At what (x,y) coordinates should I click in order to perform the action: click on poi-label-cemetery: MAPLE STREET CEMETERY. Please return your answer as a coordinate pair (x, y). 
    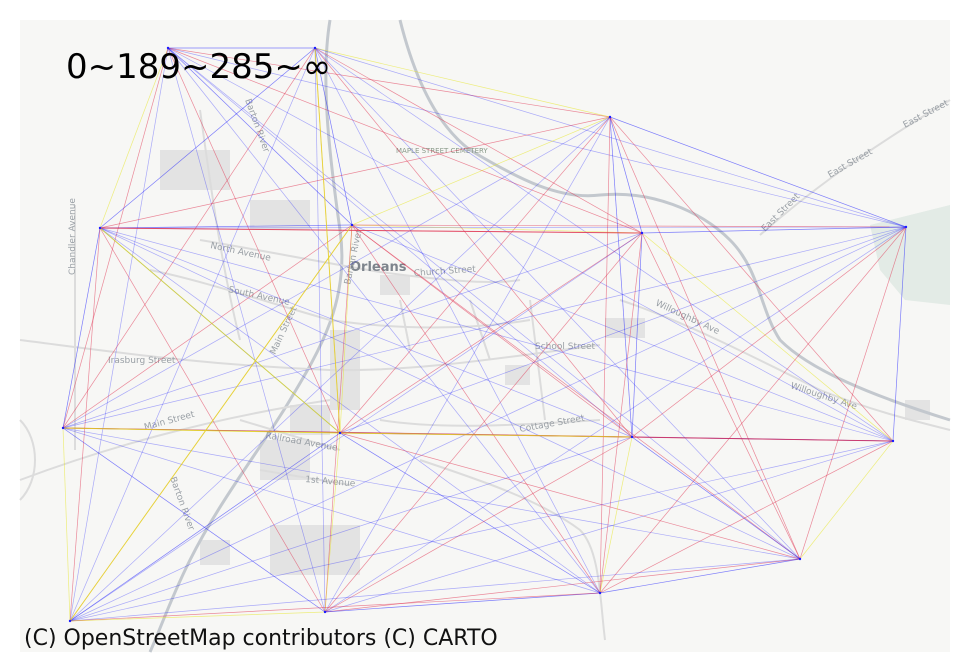
    Looking at the image, I should click on (442, 151).